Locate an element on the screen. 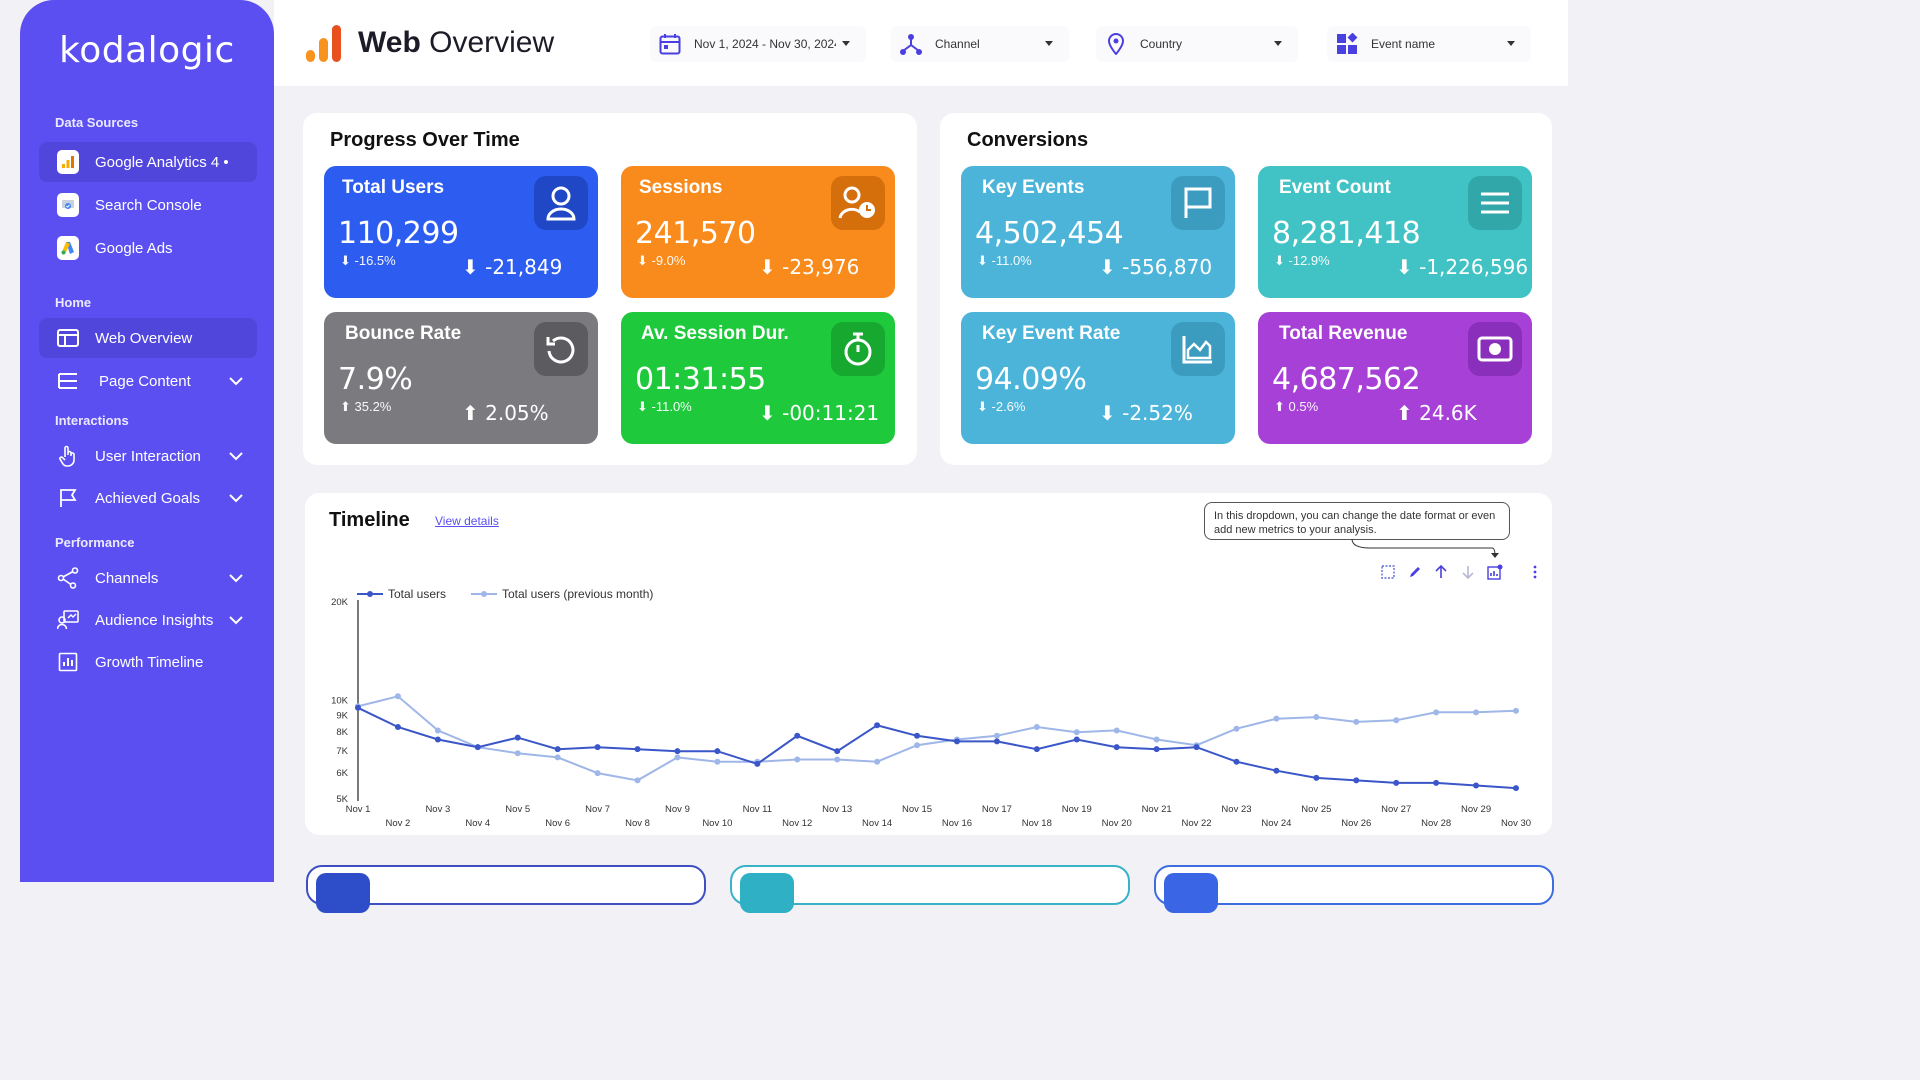 This screenshot has width=1920, height=1080. progress-title: Progress Over Time is located at coordinates (425, 140).